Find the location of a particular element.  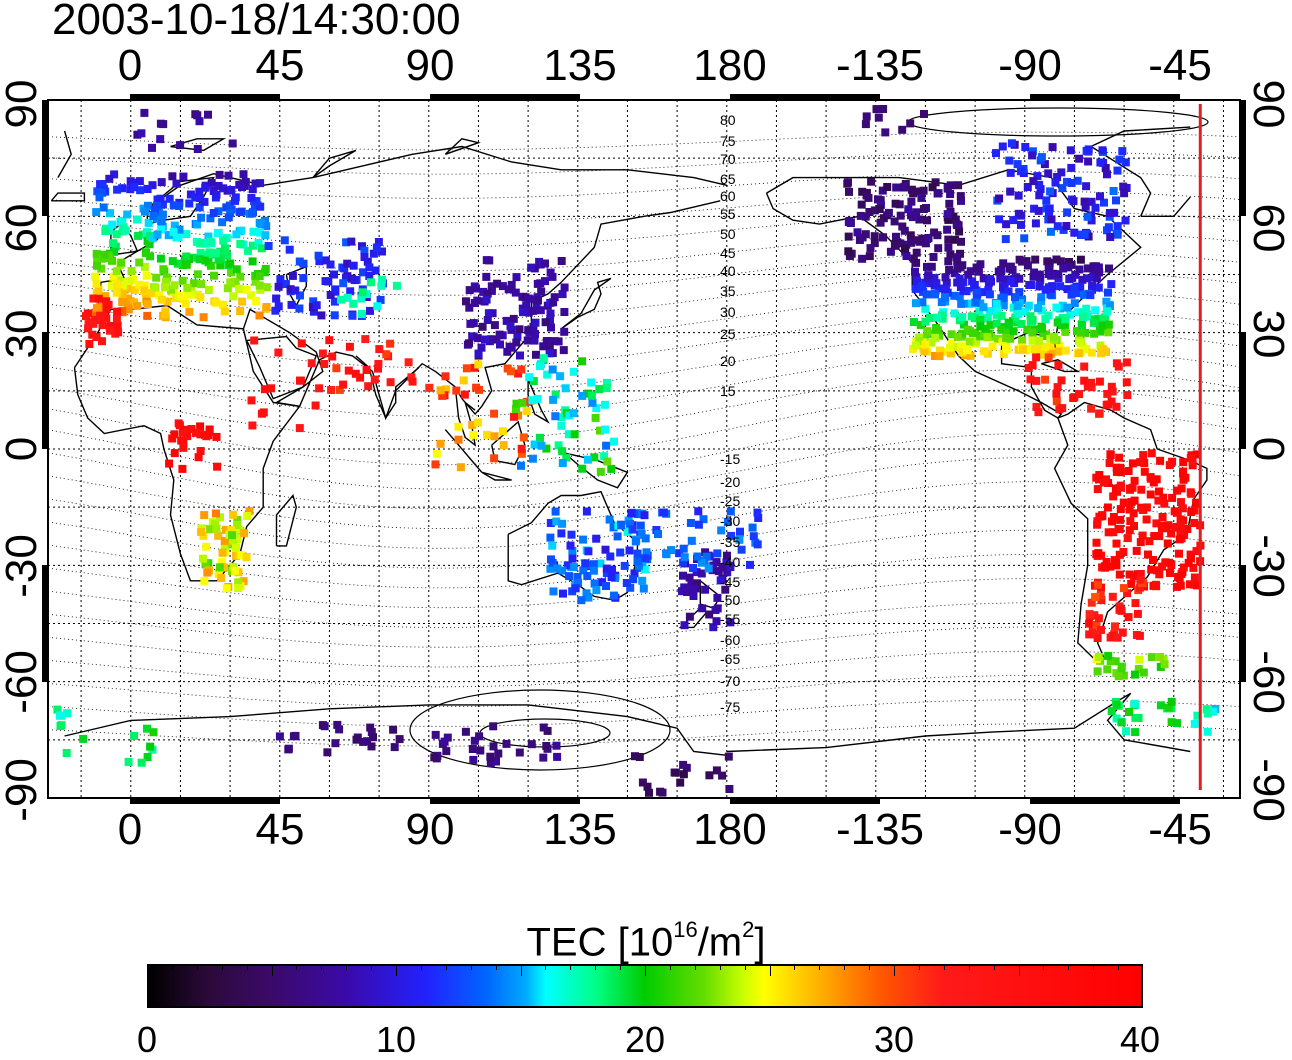

magnetic-latitude-label: -70 is located at coordinates (730, 681).